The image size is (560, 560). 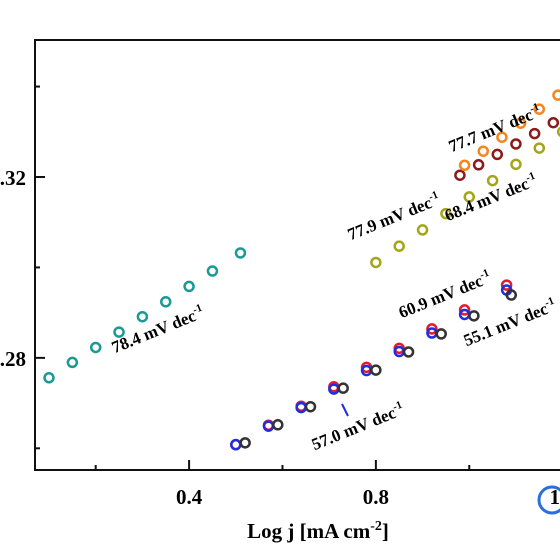 What do you see at coordinates (13, 178) in the screenshot?
I see `y-tick-label: 0.32` at bounding box center [13, 178].